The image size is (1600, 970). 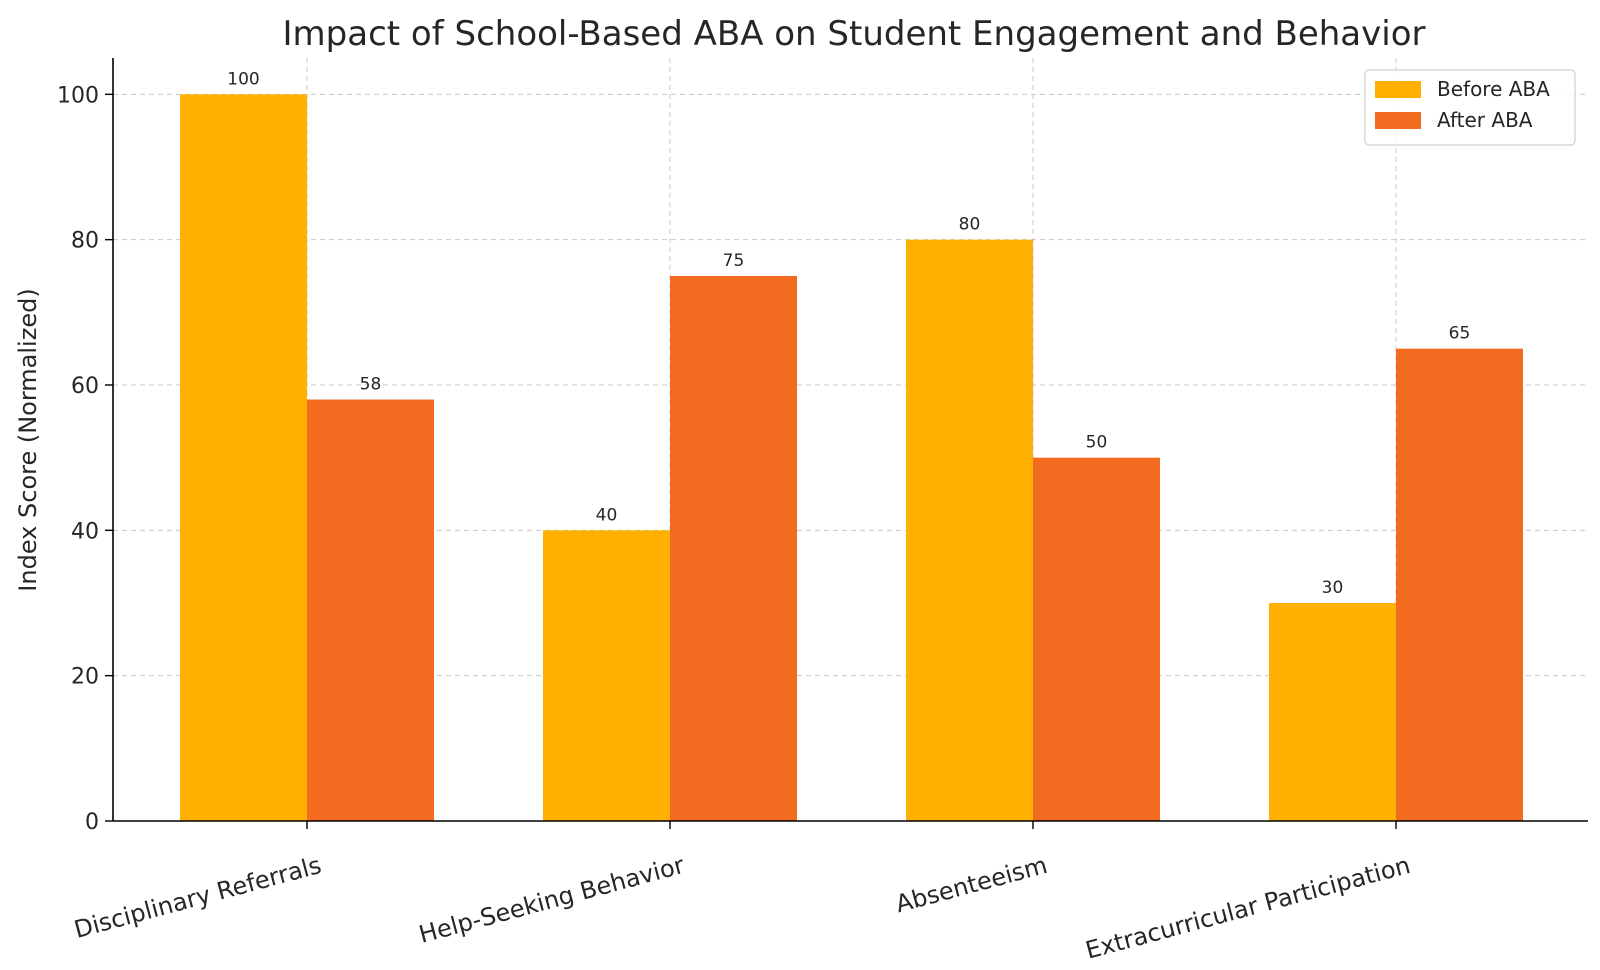 I want to click on data-label: 80, so click(x=970, y=225).